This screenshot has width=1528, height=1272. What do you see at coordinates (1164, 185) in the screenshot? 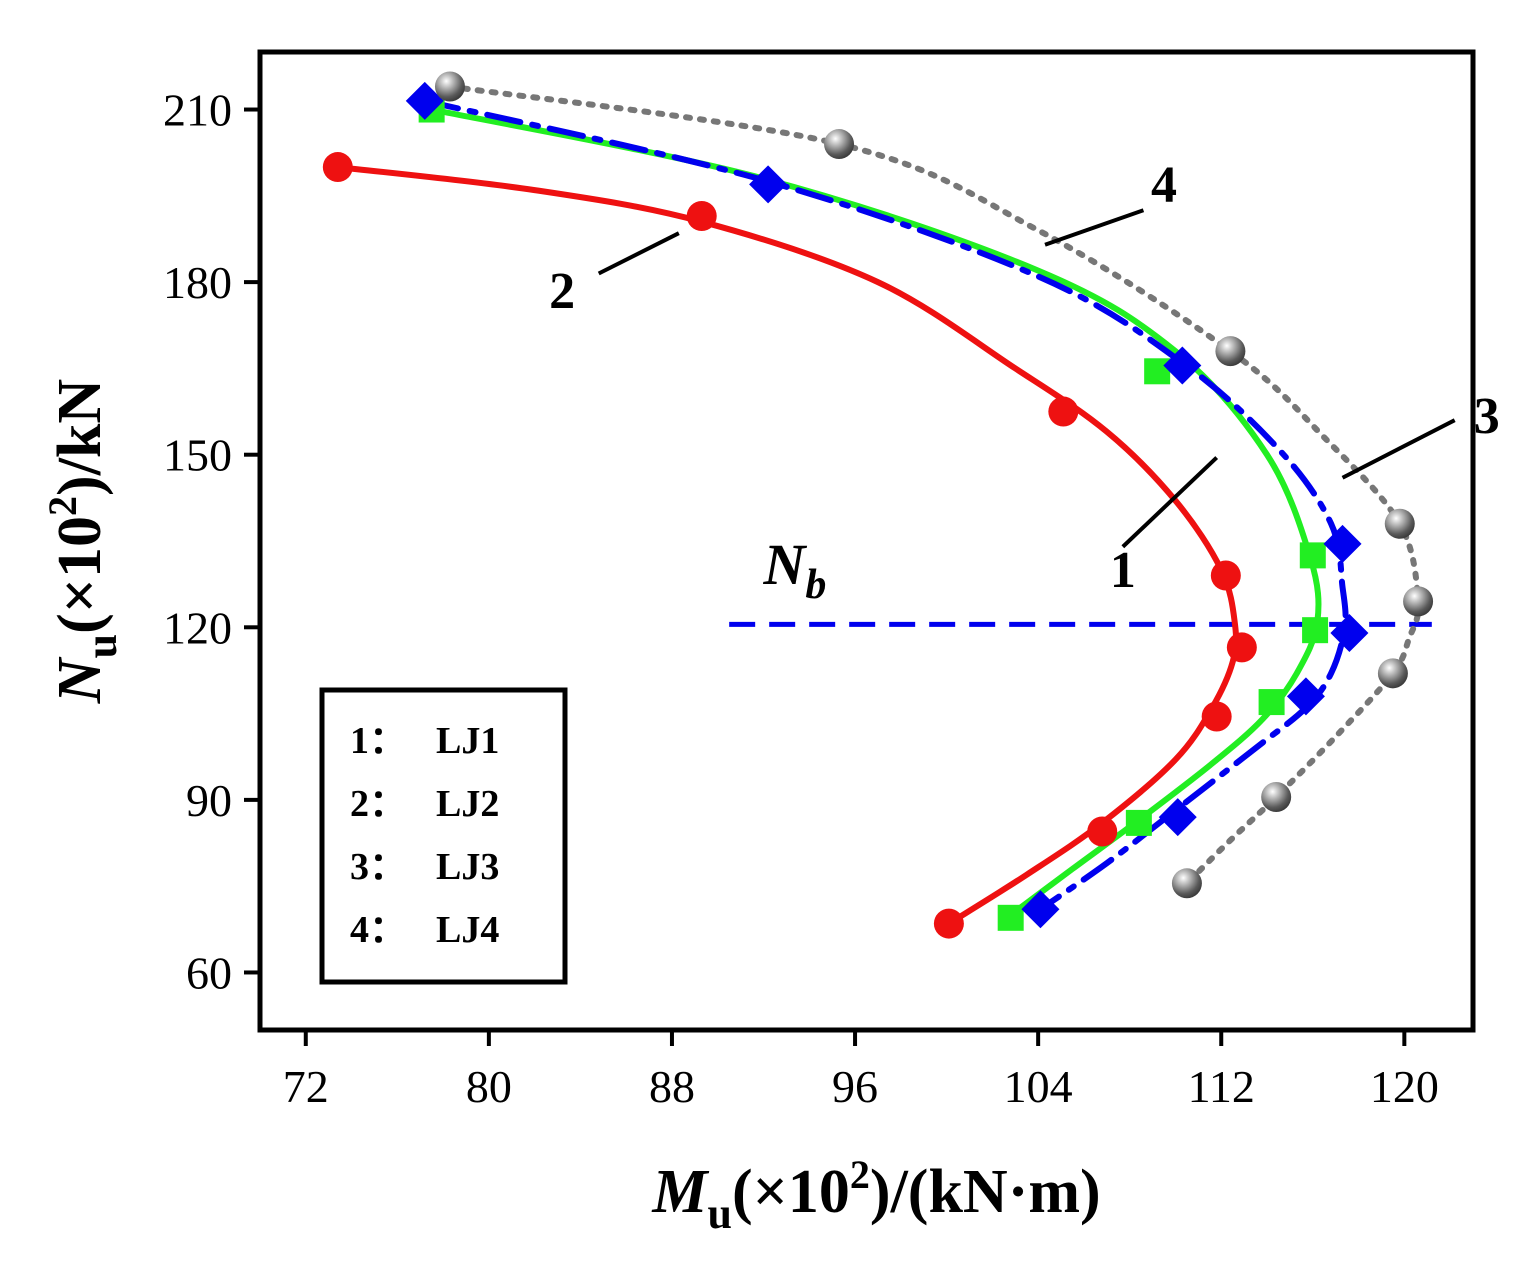
I see `annotation-4-label: 4` at bounding box center [1164, 185].